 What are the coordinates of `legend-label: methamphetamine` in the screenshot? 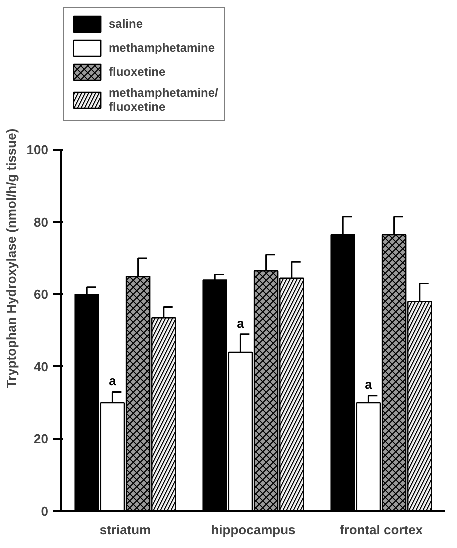 It's located at (162, 48).